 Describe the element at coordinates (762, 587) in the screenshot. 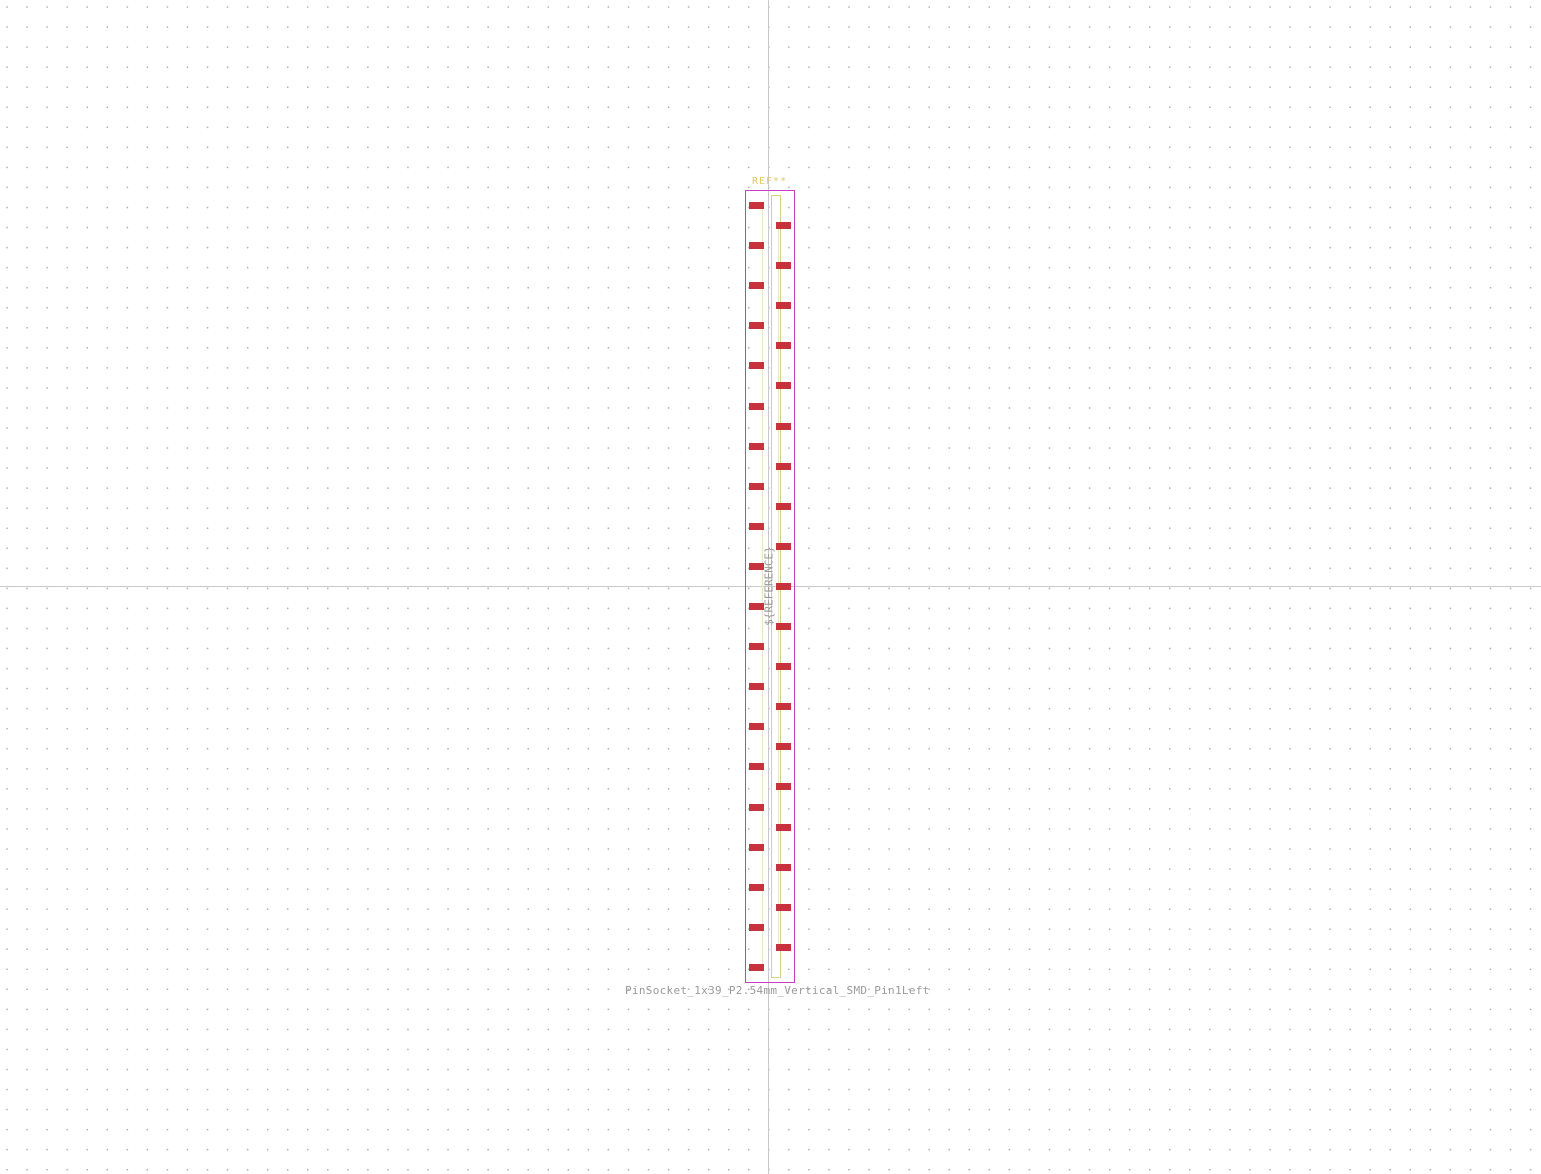

I see `silkscreen-line-left` at that location.